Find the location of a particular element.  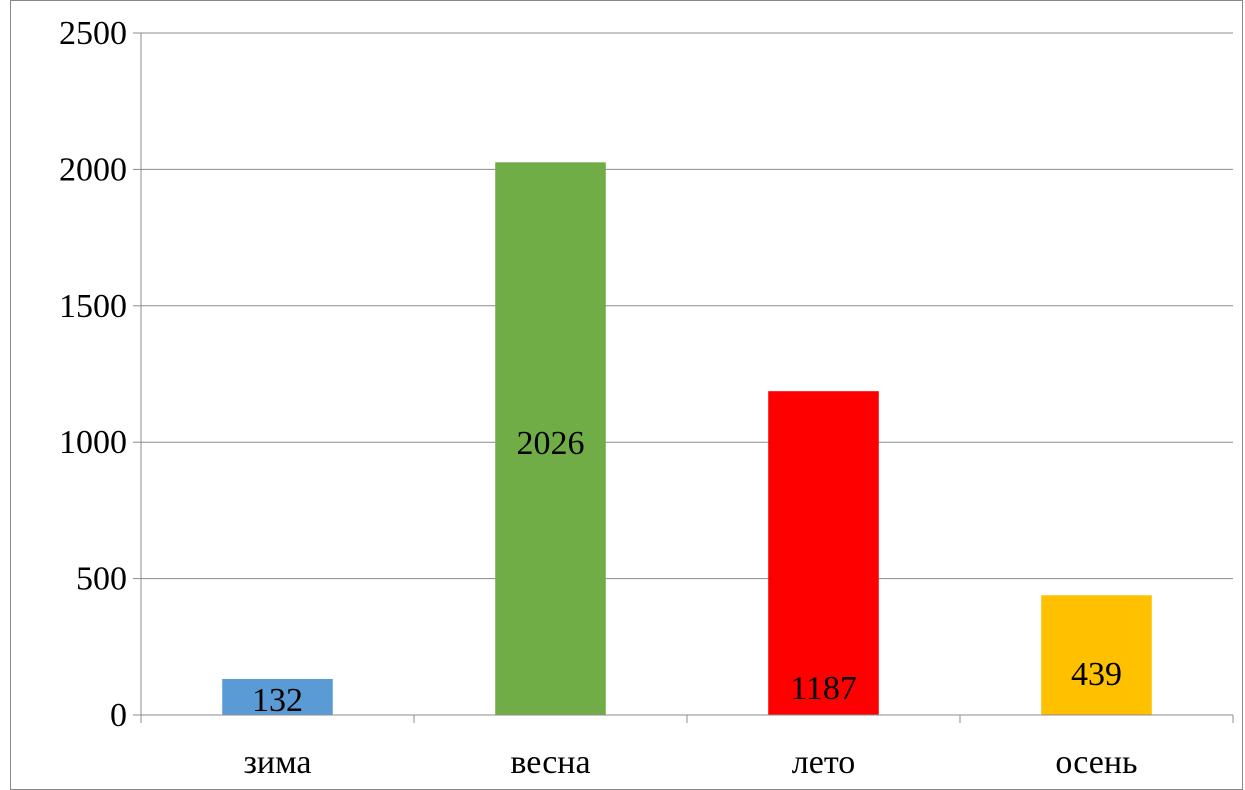

data-label-0: 132 is located at coordinates (277, 700).